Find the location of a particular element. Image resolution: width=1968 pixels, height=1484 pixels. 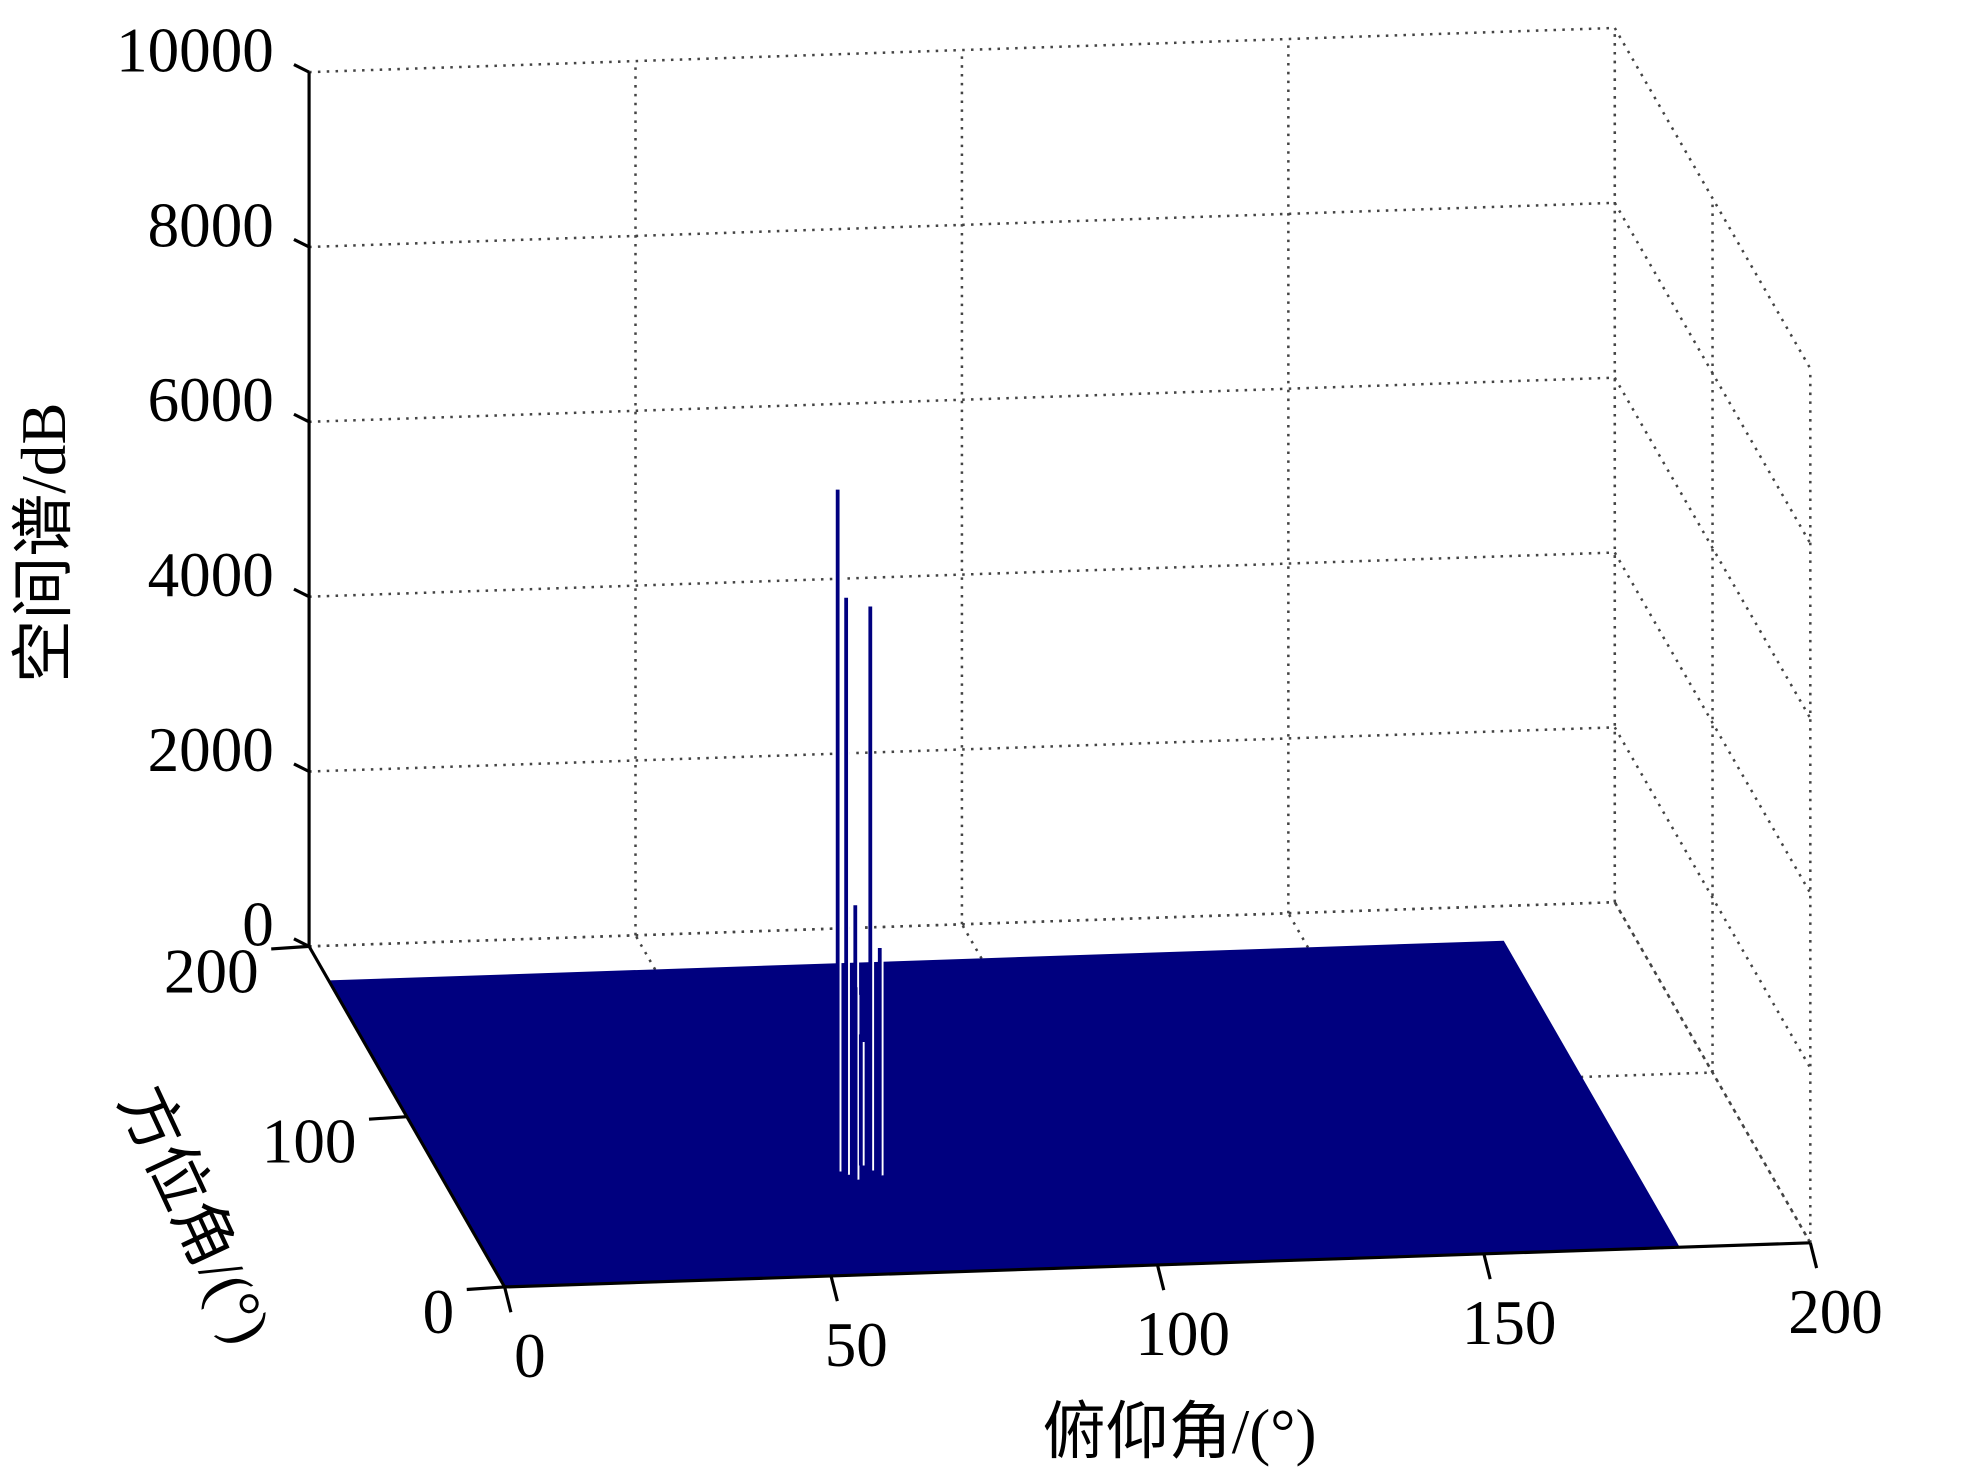

x-tick-label: 200 is located at coordinates (1835, 1312).